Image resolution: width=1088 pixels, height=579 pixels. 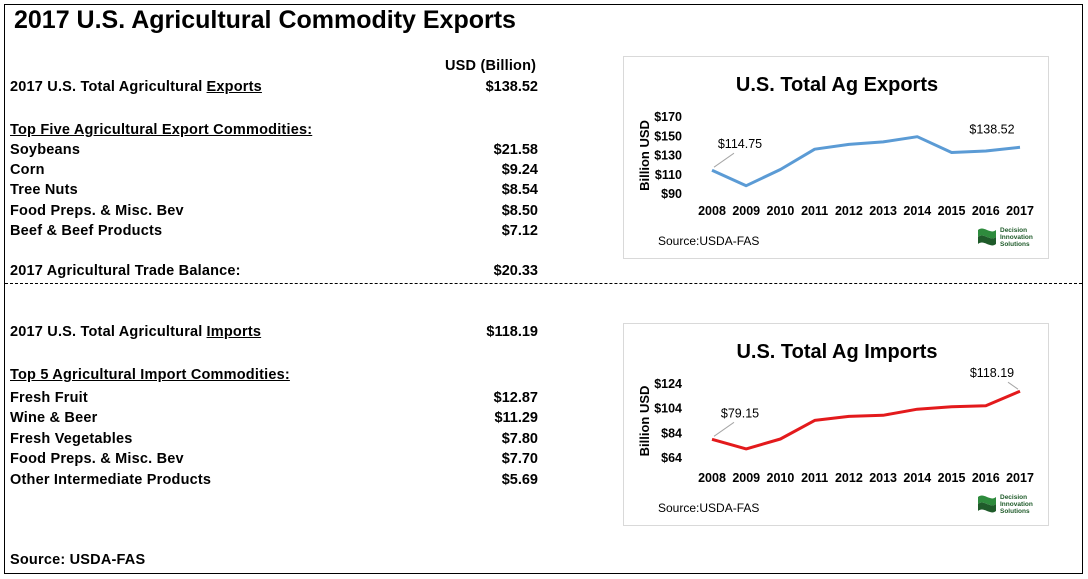 I want to click on export-item-label: Soybeans, so click(x=45, y=150).